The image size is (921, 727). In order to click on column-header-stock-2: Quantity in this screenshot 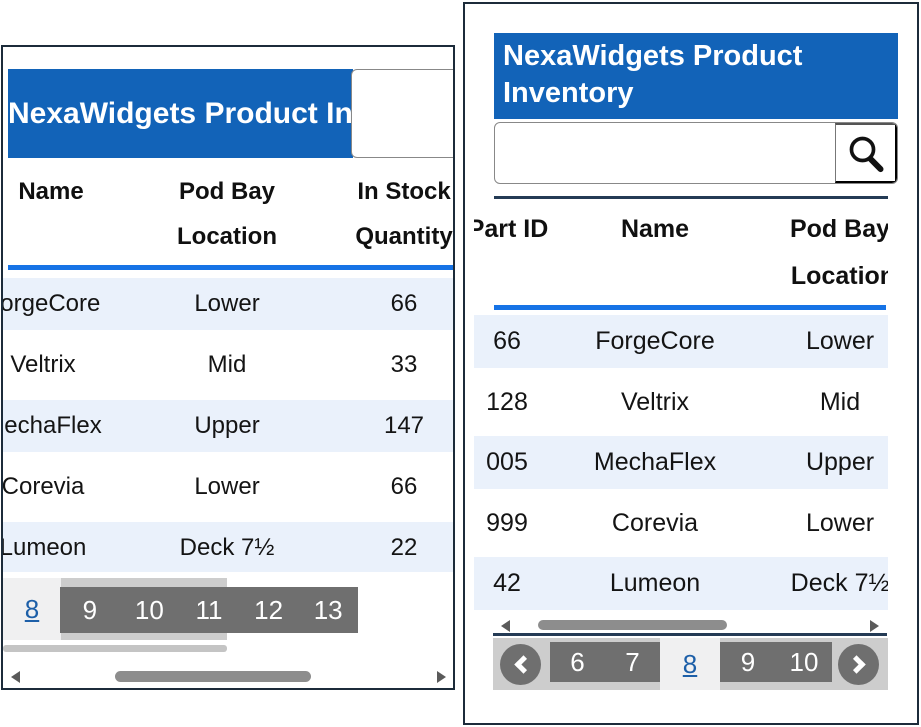, I will do `click(404, 236)`.